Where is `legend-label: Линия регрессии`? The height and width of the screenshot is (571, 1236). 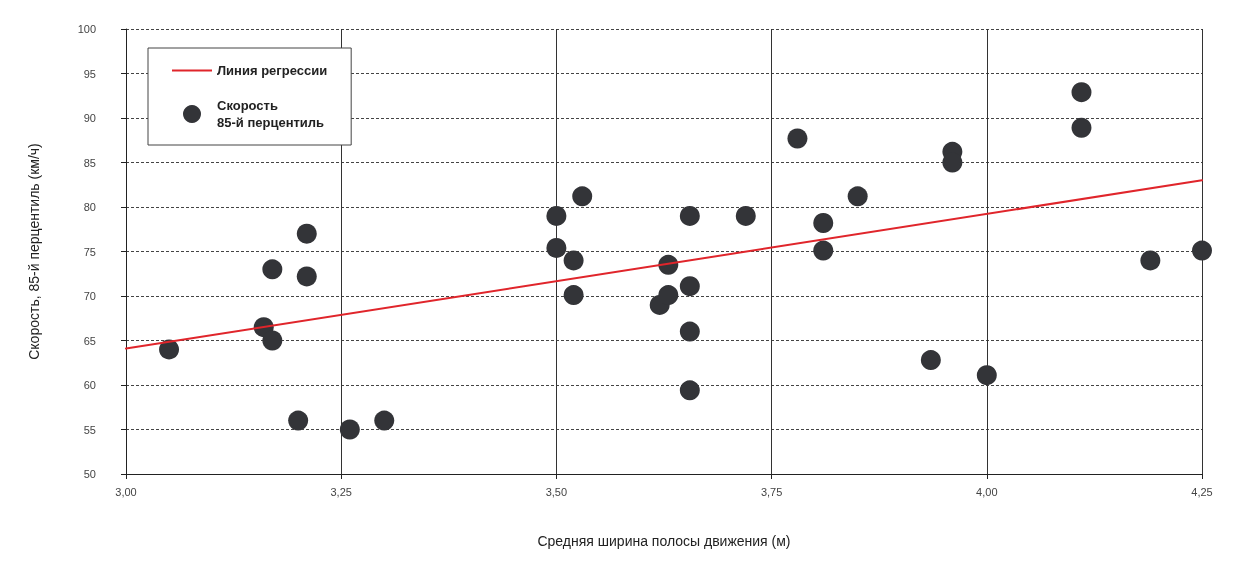 legend-label: Линия регрессии is located at coordinates (272, 70).